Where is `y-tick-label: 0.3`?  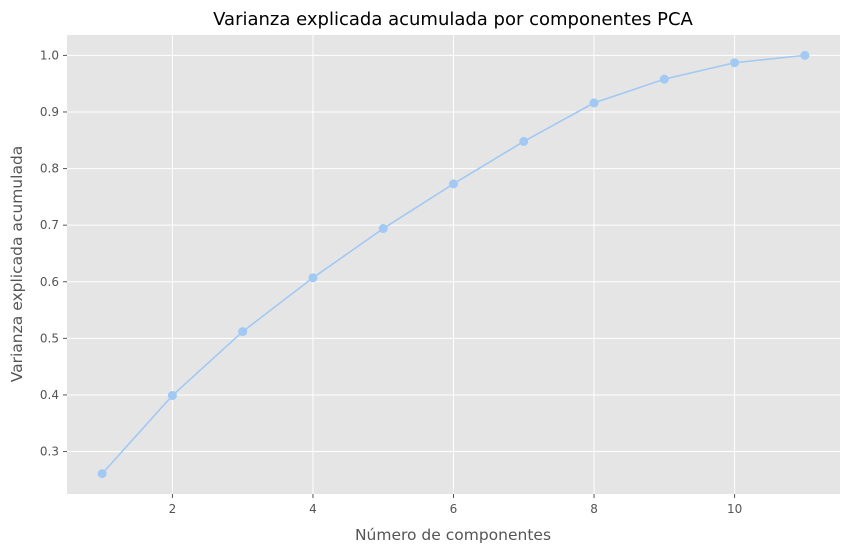
y-tick-label: 0.3 is located at coordinates (49, 452).